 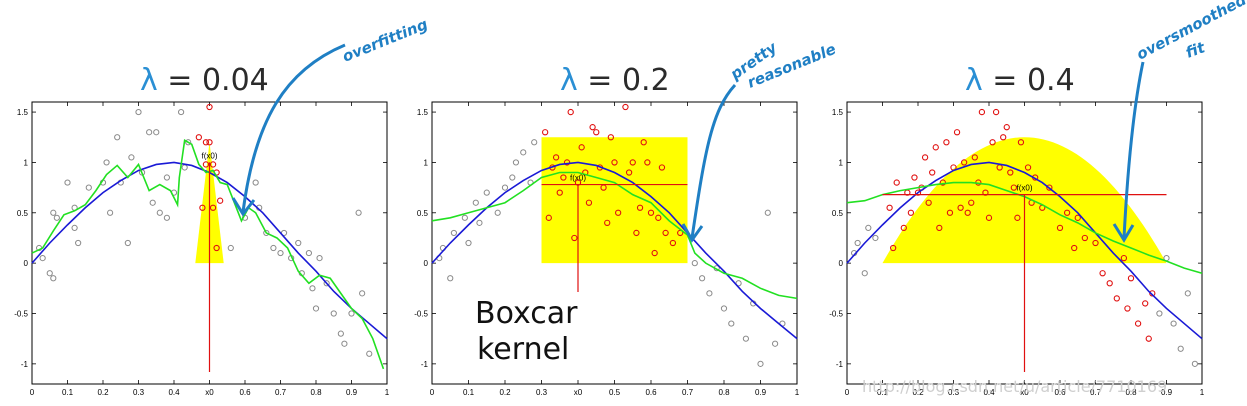 I want to click on x-tick-label: 0.3, so click(x=542, y=392).